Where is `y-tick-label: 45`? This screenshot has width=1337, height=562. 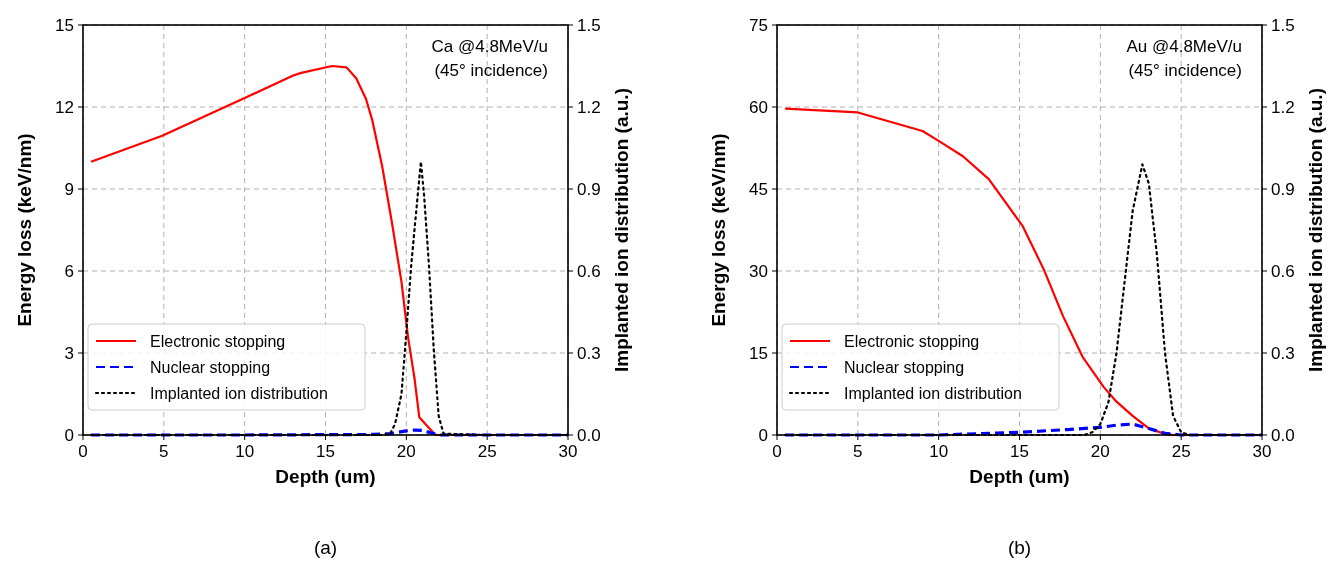 y-tick-label: 45 is located at coordinates (758, 189).